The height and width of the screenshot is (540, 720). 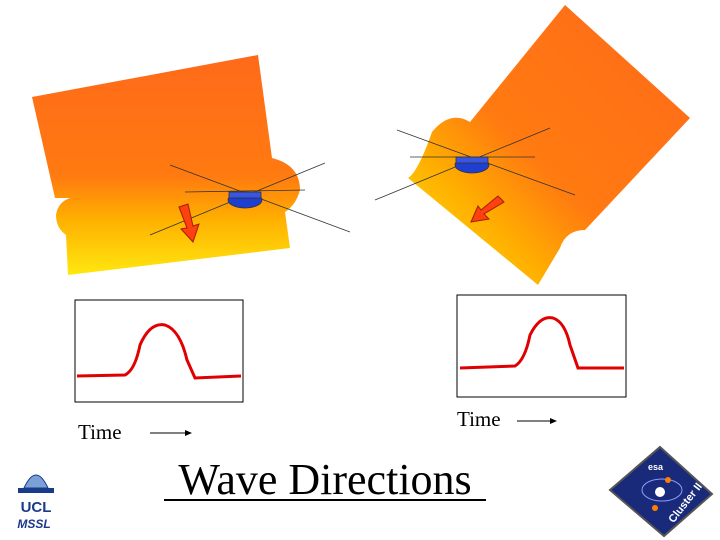 What do you see at coordinates (661, 491) in the screenshot?
I see `cluster-logo: esa Cluster II` at bounding box center [661, 491].